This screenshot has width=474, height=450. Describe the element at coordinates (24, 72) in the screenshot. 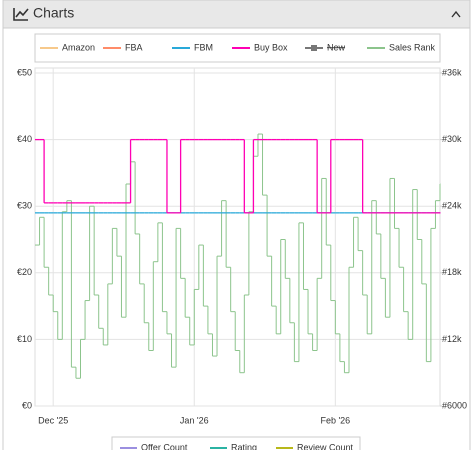

I see `y-tick-label: €50` at that location.